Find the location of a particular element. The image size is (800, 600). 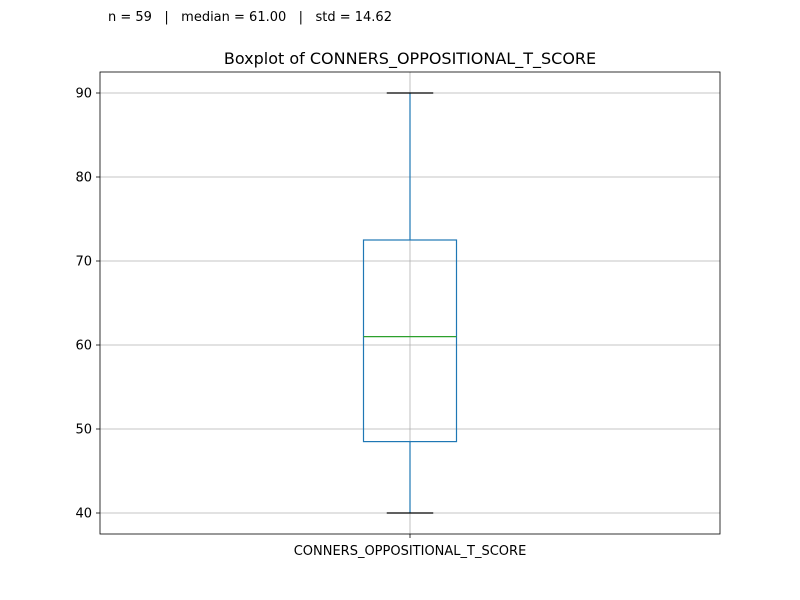

iqr-box is located at coordinates (410, 341).